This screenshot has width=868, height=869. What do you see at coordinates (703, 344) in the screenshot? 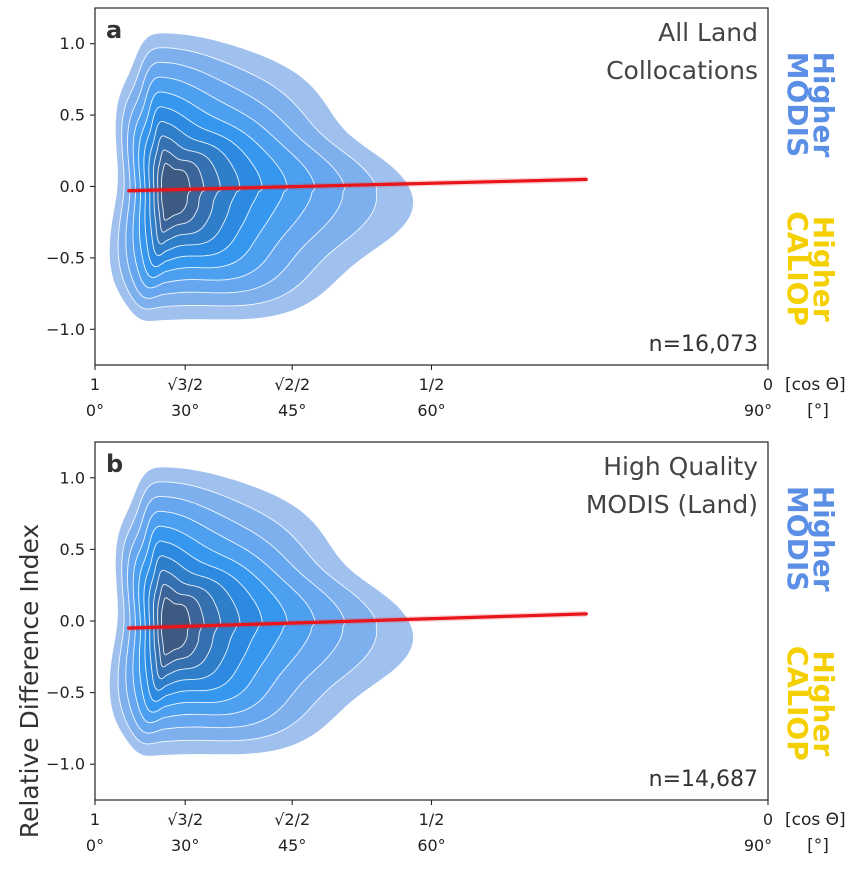
I see `sample-count: n=16,073` at bounding box center [703, 344].